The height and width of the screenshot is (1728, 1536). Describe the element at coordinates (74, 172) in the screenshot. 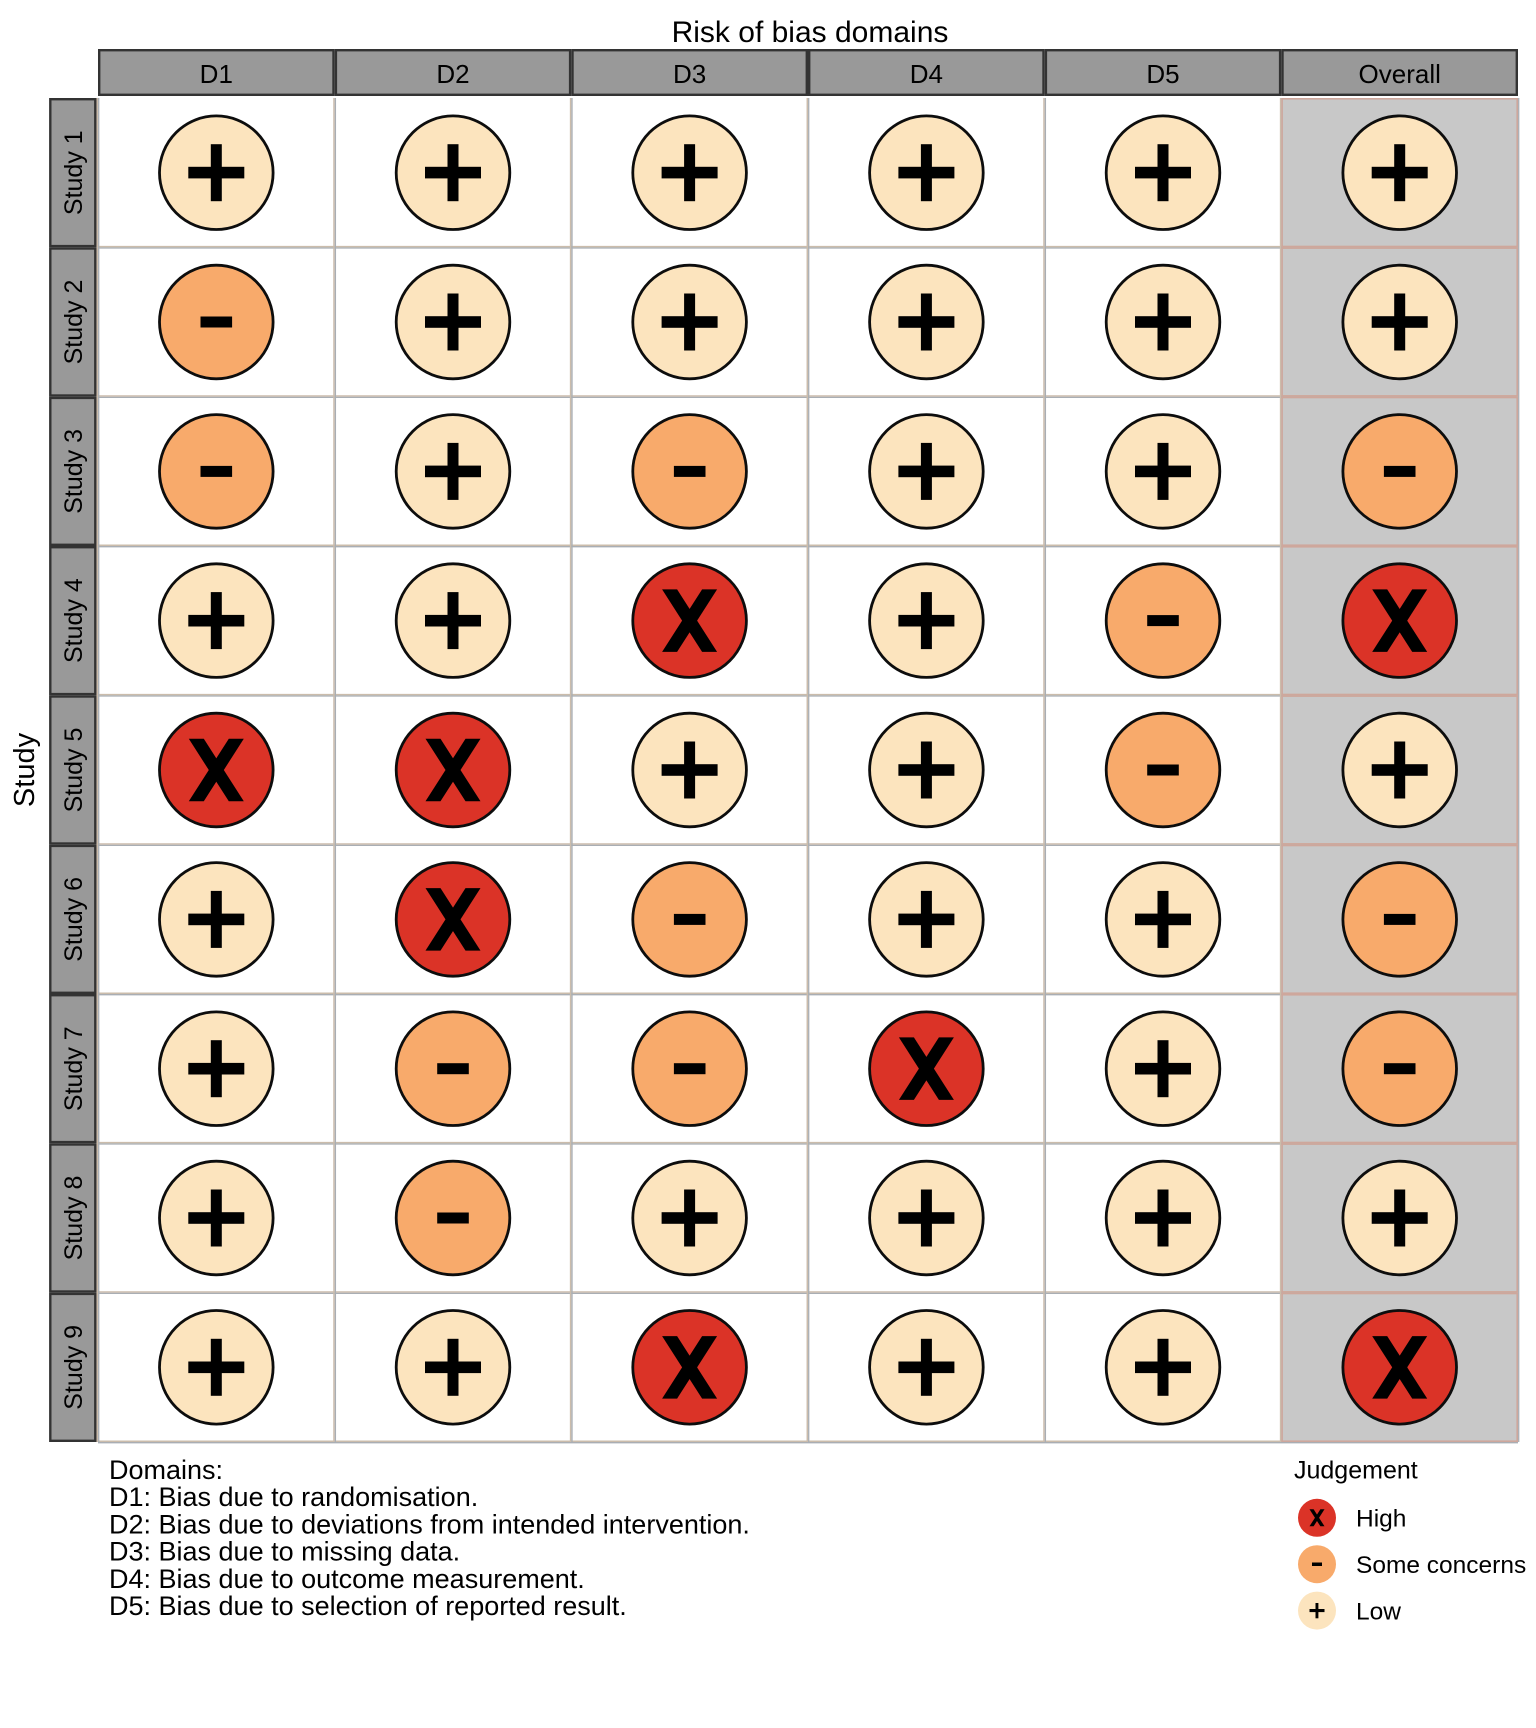

I see `svg-text: Study 1` at that location.